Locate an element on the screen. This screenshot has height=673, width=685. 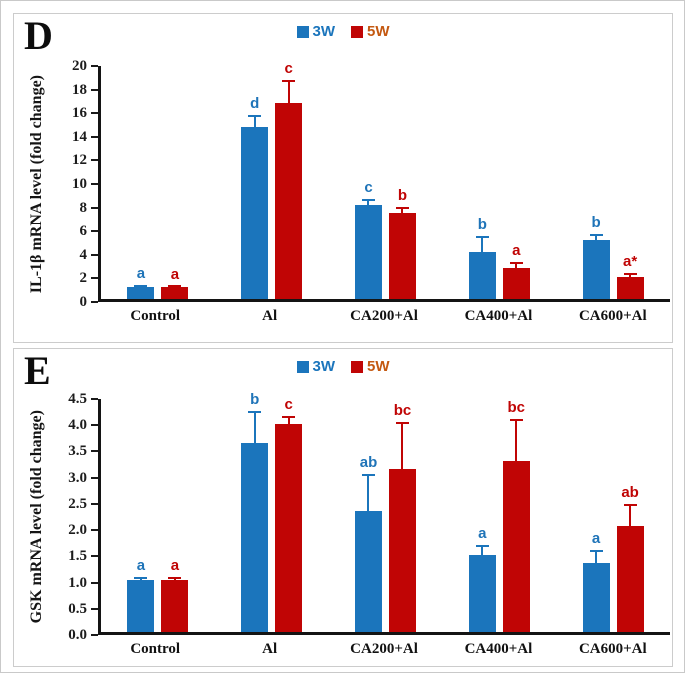
y-axis-title: IL-1β mRNA level (fold change) is located at coordinates (36, 184).